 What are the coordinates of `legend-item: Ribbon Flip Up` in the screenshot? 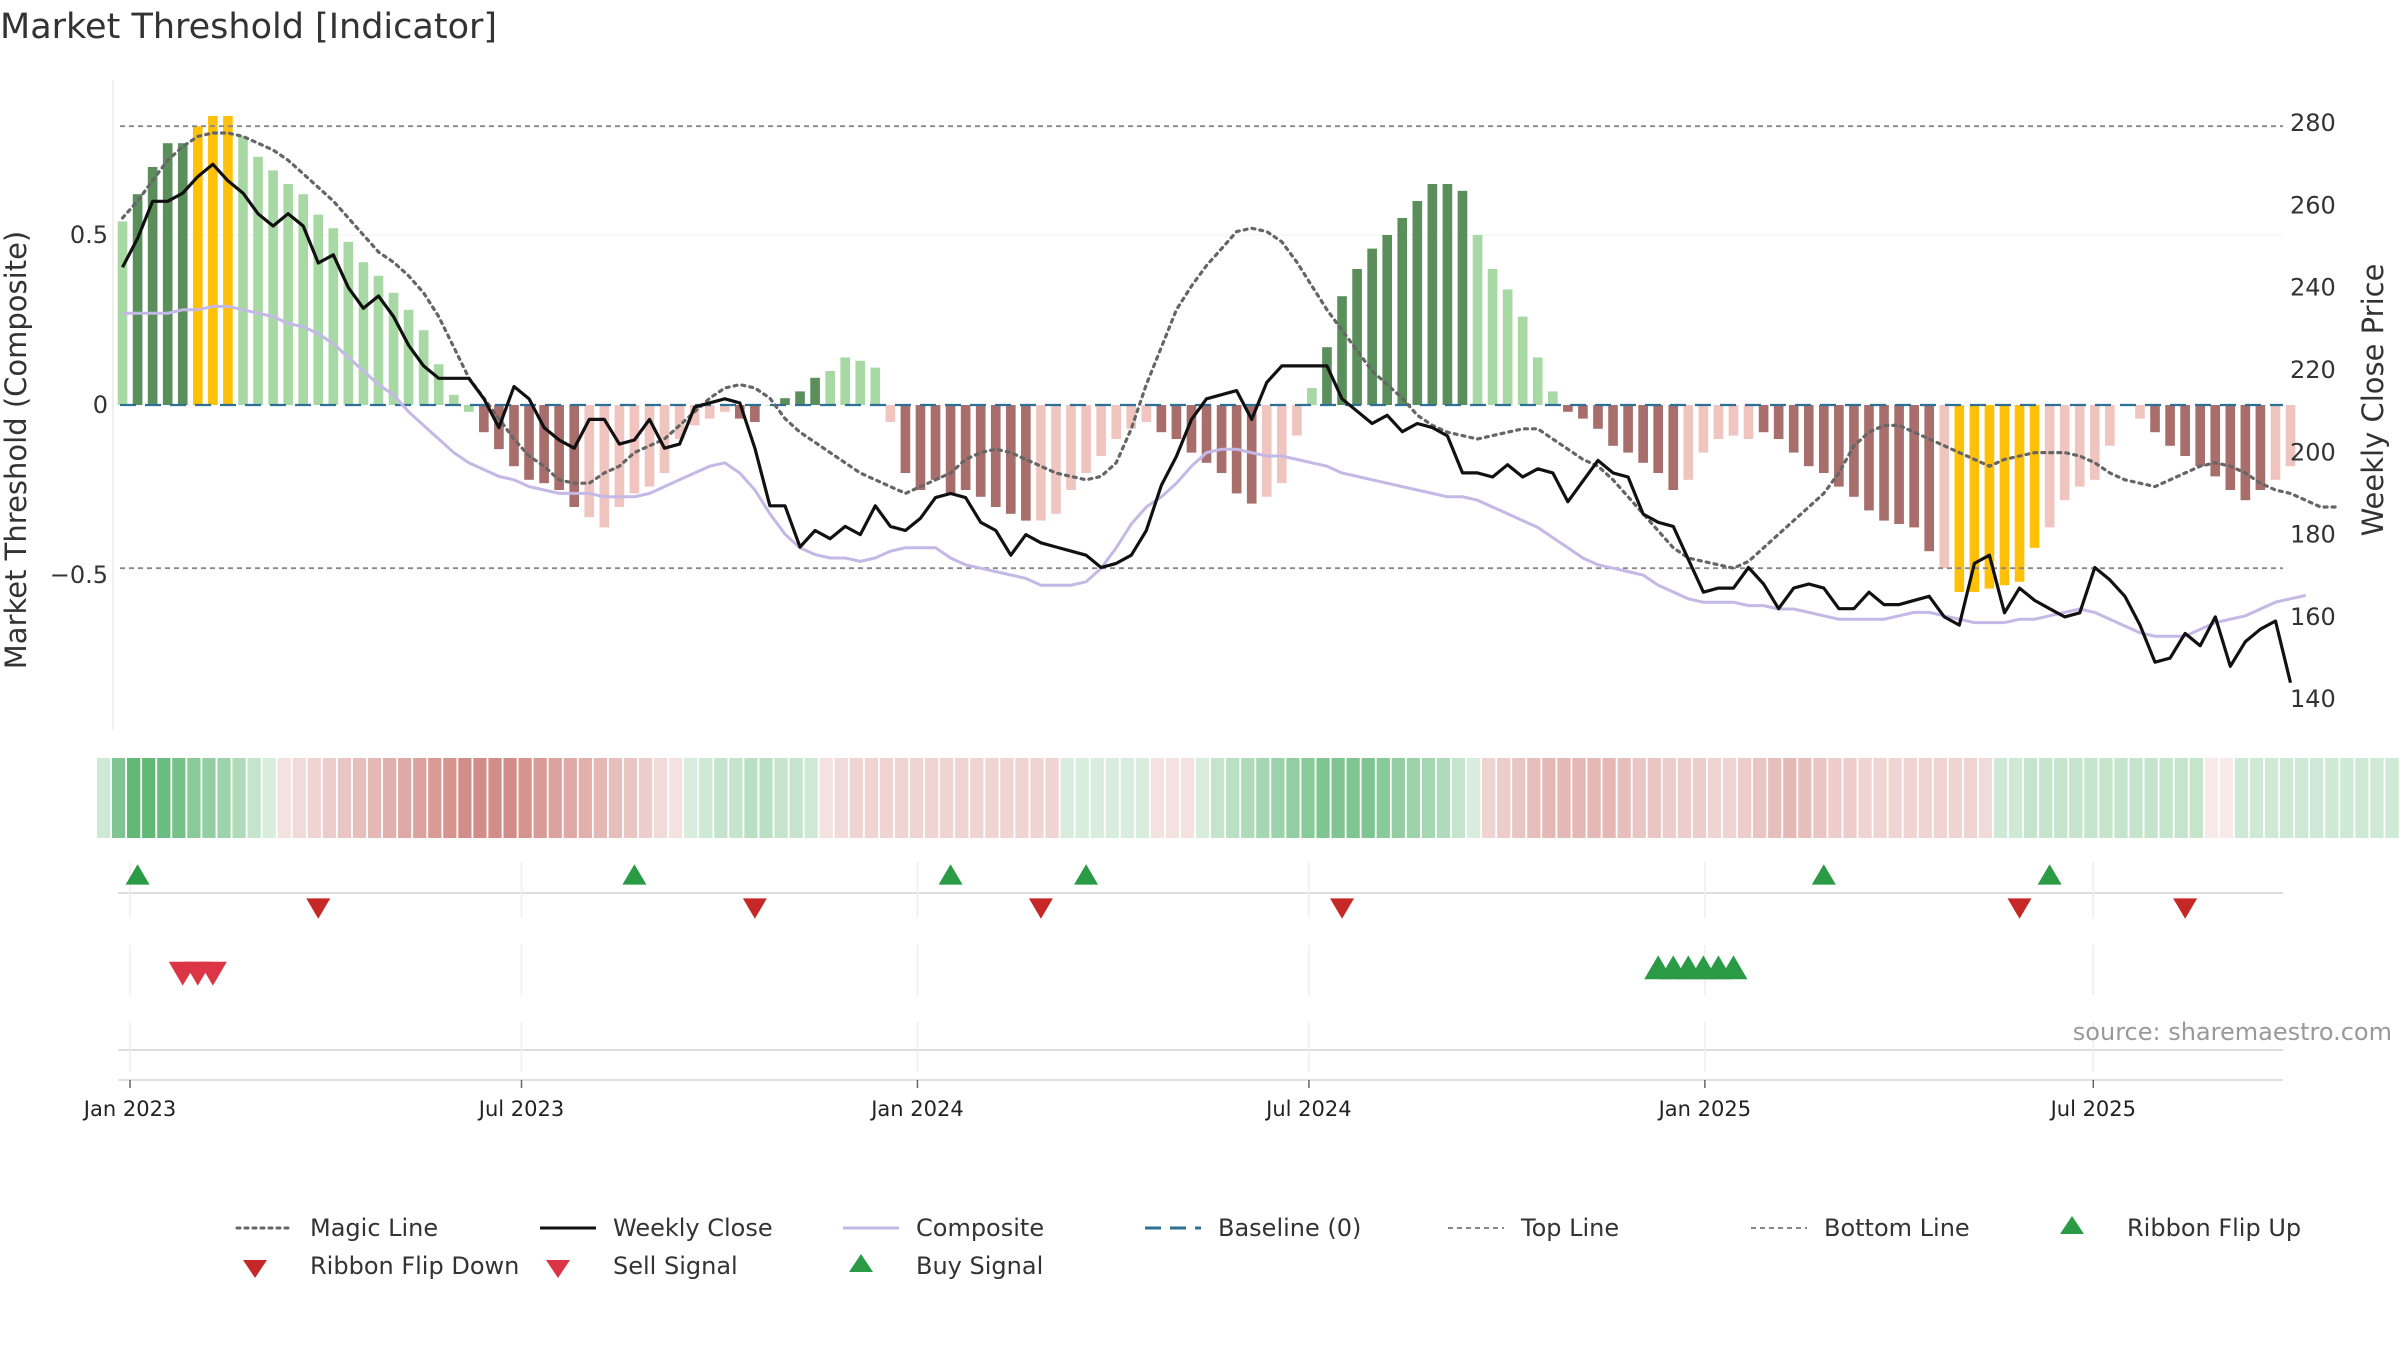 It's located at (2180, 1228).